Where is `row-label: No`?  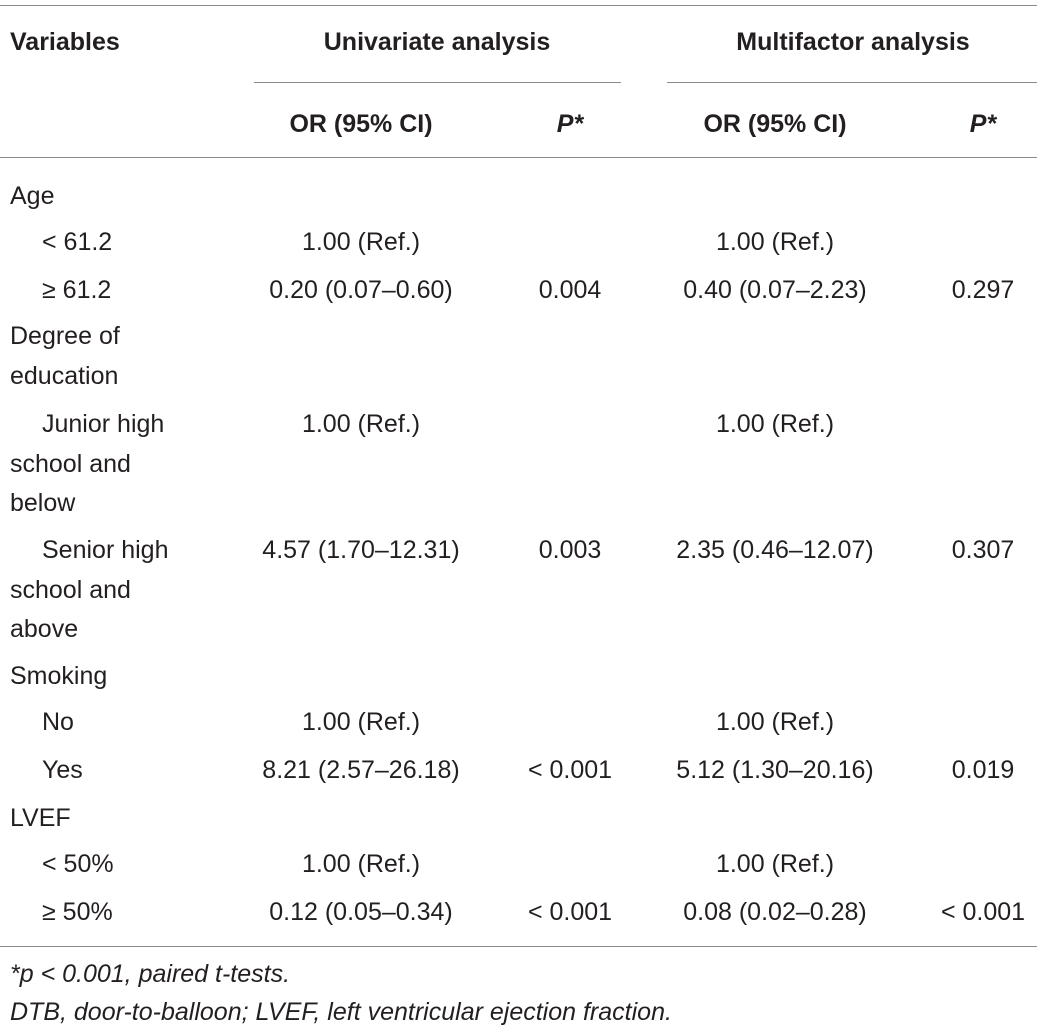
row-label: No is located at coordinates (58, 722).